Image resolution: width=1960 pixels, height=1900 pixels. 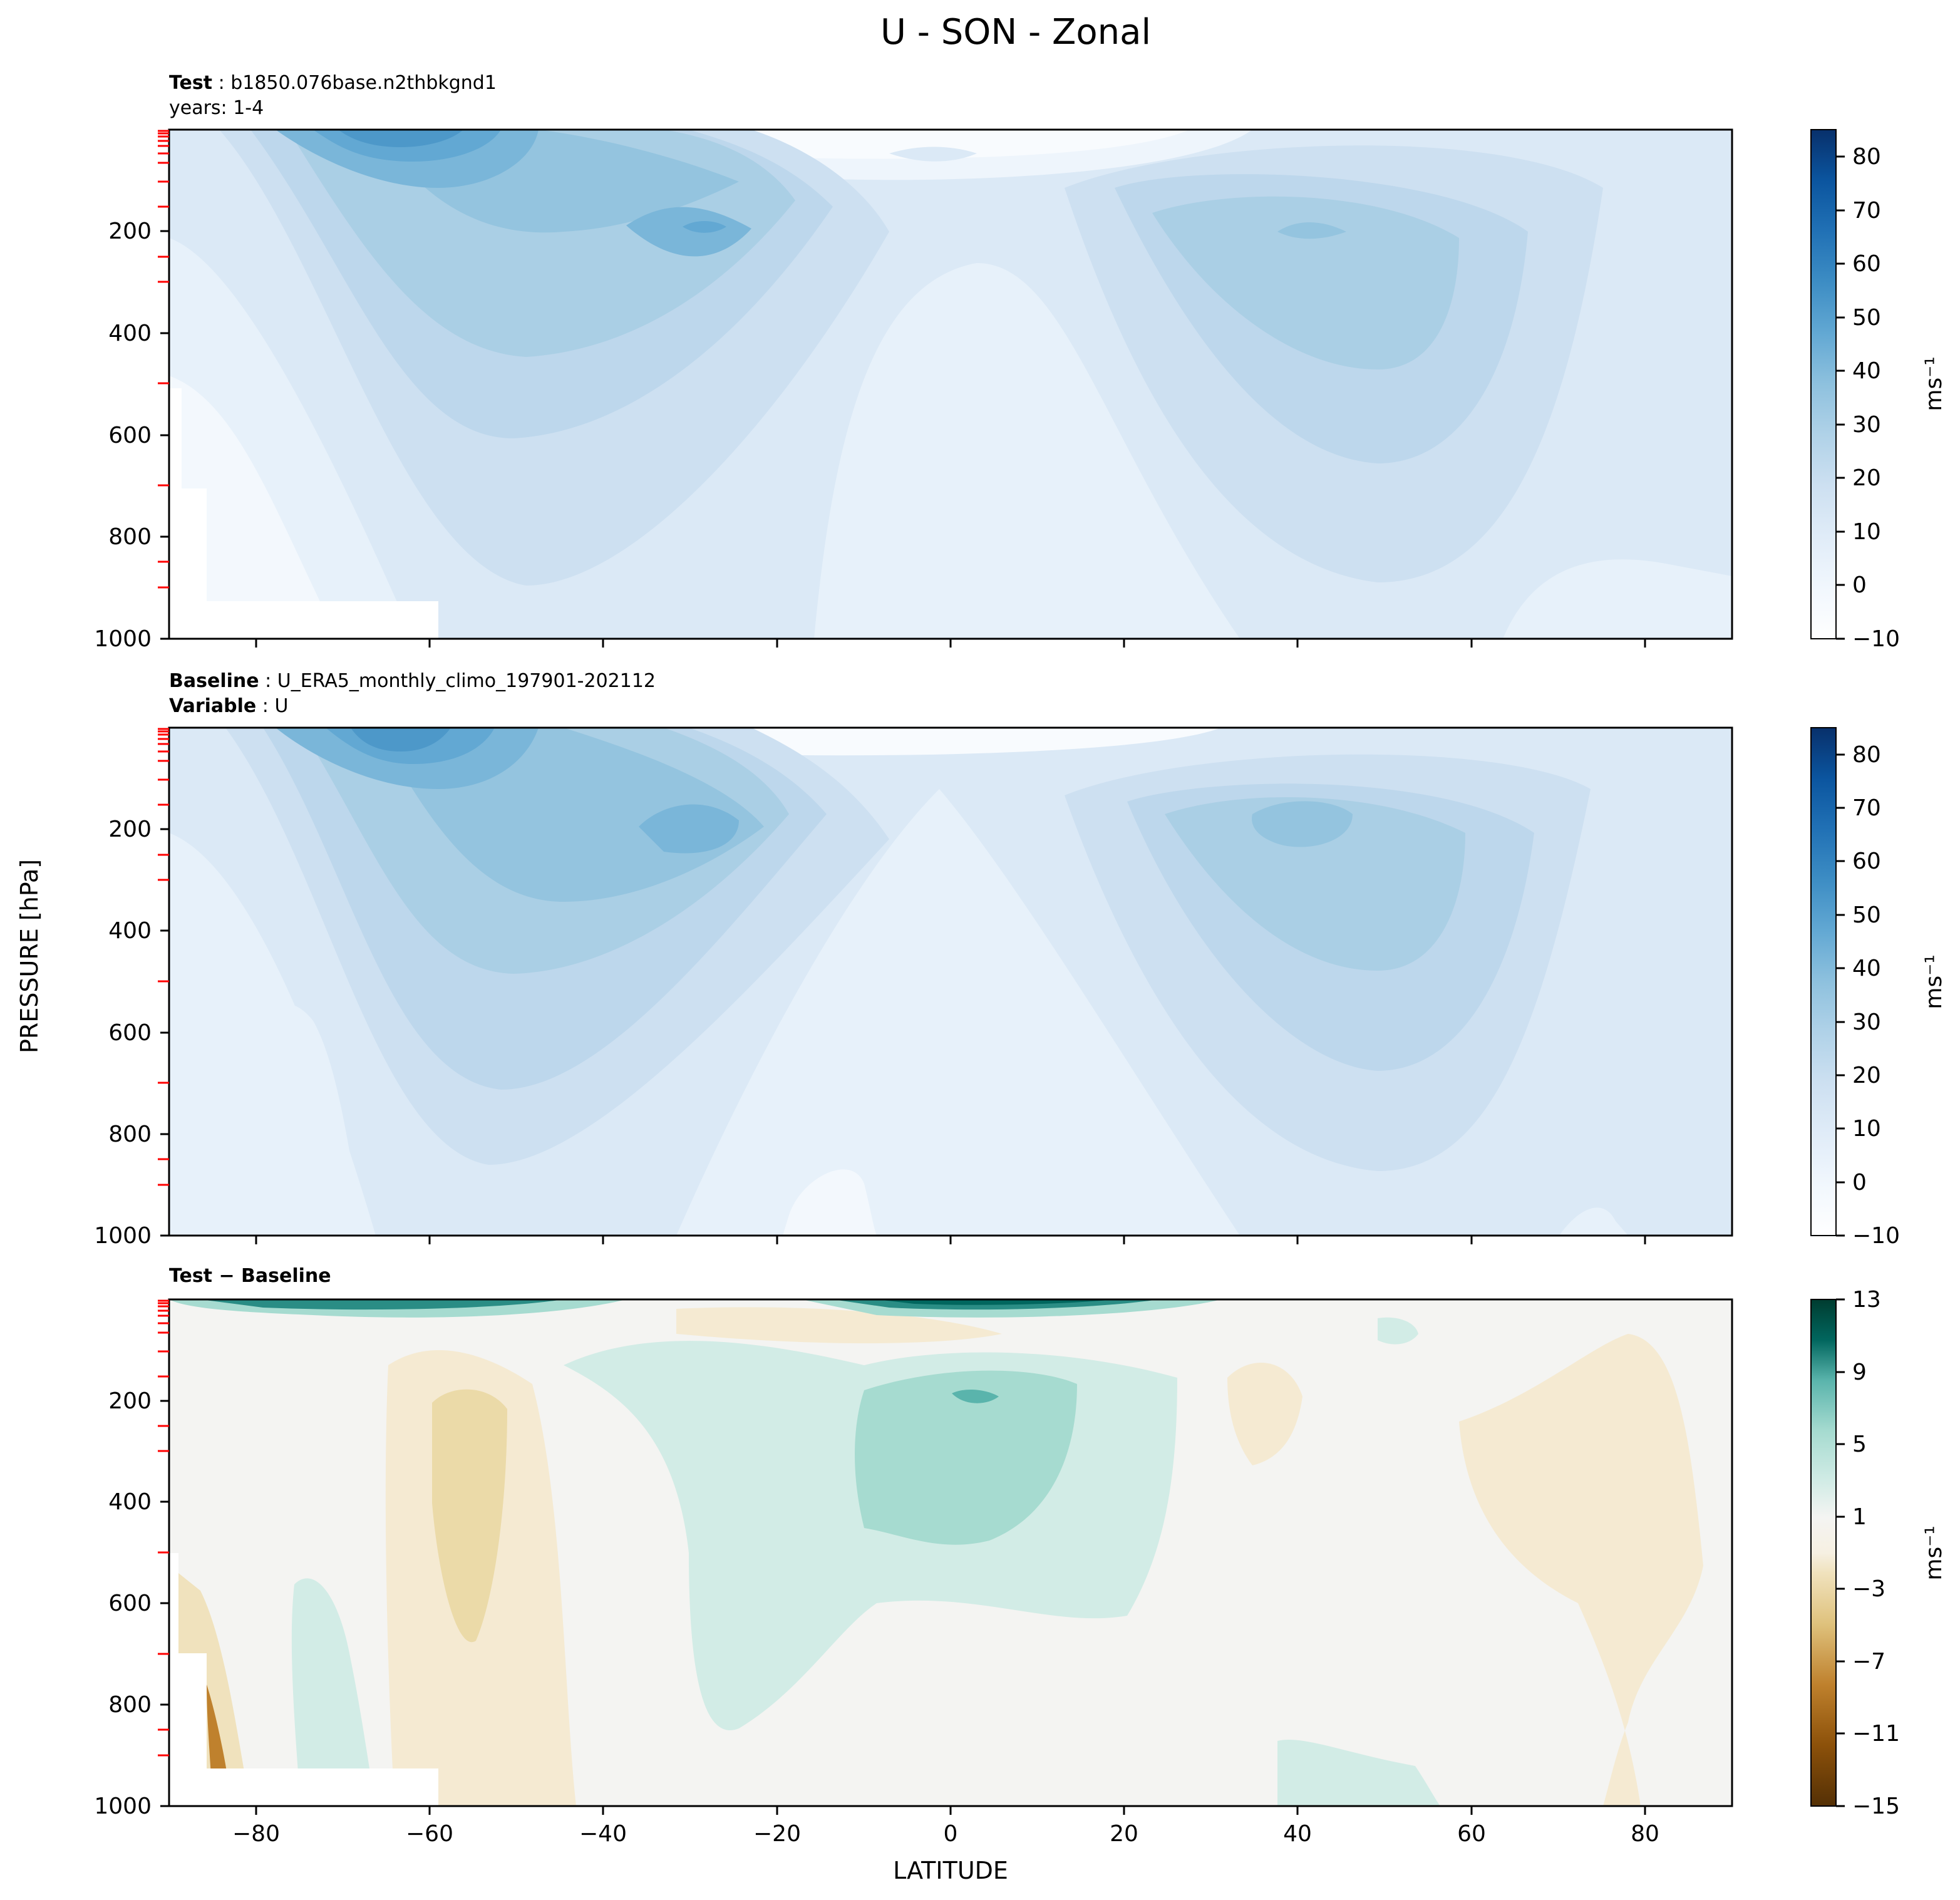 I want to click on contour-equatorial-weak, so click(x=958, y=1012).